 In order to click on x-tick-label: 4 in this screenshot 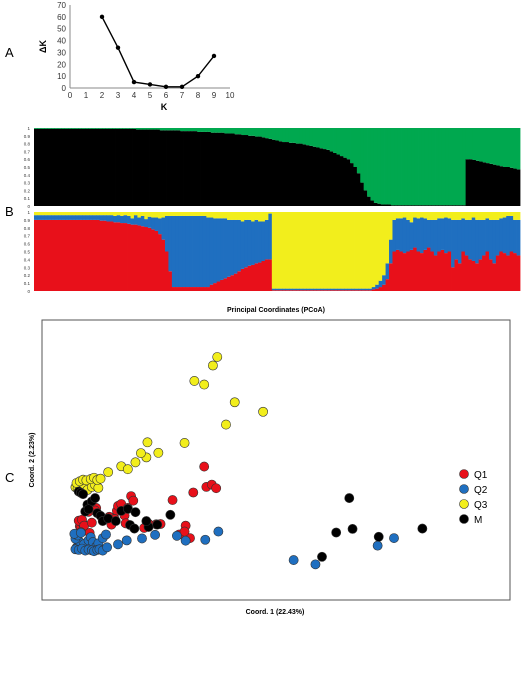, I will do `click(134, 95)`.